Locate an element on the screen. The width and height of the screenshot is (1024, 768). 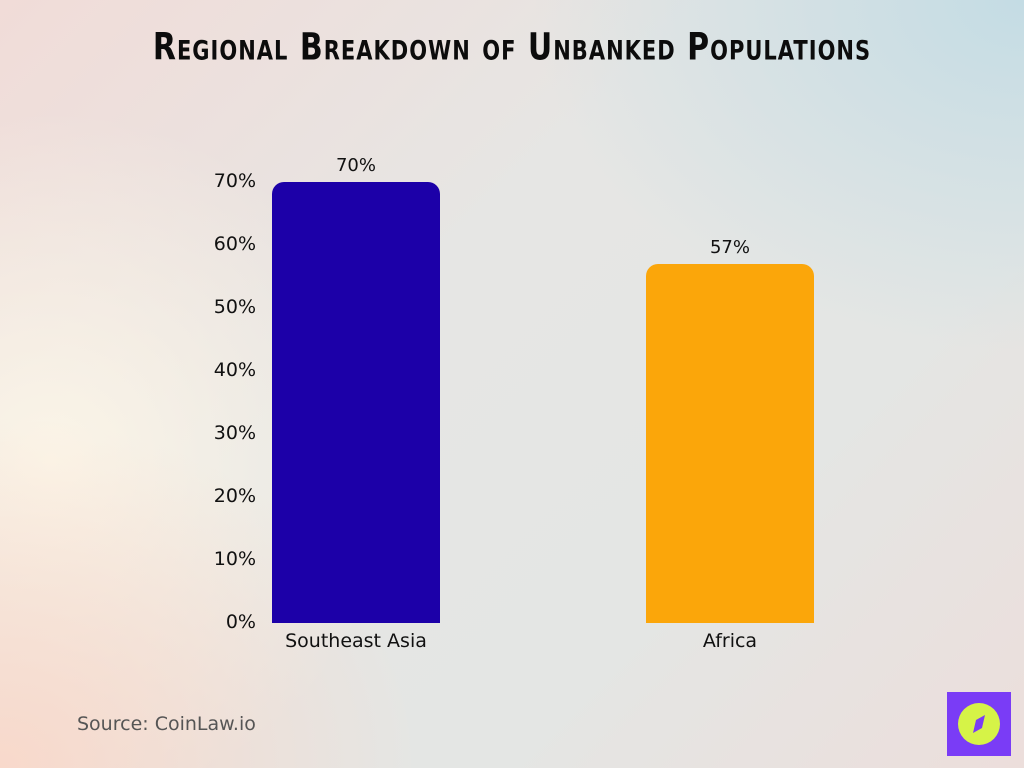
x-tick-label: Africa is located at coordinates (730, 641).